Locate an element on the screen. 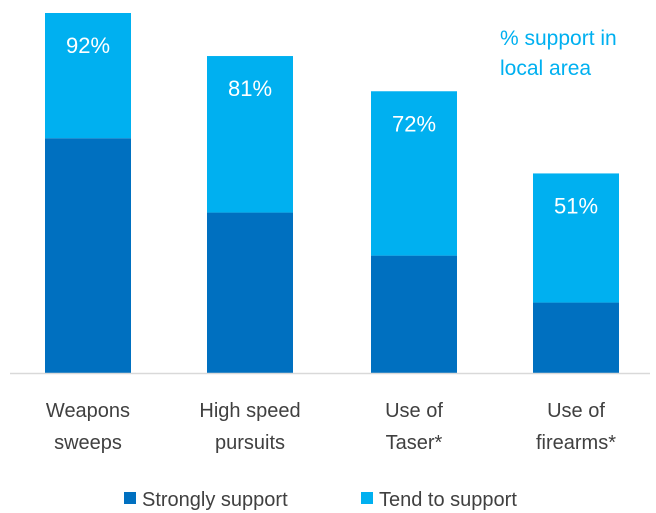  category-label-2-line-0: Use of is located at coordinates (414, 411).